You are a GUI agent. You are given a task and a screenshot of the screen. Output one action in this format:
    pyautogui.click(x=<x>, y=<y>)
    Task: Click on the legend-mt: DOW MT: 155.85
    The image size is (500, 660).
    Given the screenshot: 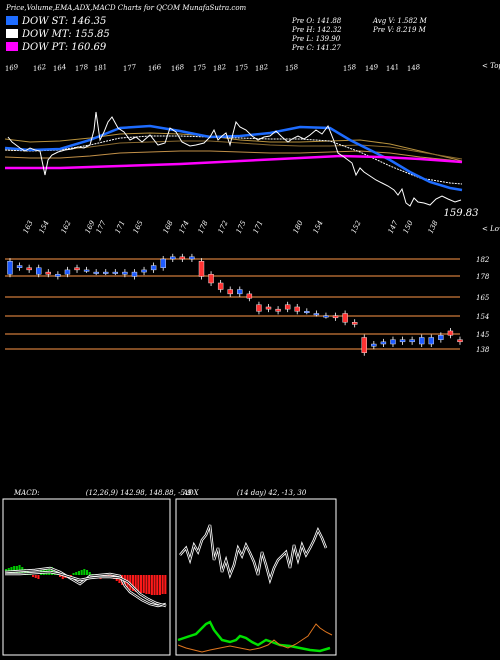 What is the action you would take?
    pyautogui.click(x=58, y=35)
    